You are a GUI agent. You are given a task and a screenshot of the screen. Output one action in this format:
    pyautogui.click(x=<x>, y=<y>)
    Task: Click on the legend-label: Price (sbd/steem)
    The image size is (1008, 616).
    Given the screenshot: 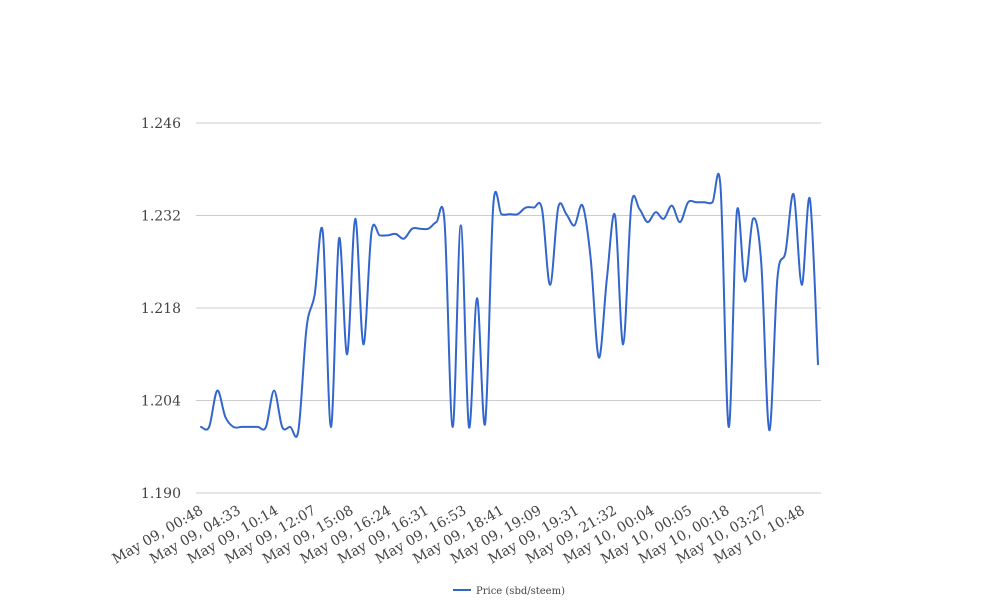 What is the action you would take?
    pyautogui.click(x=520, y=591)
    